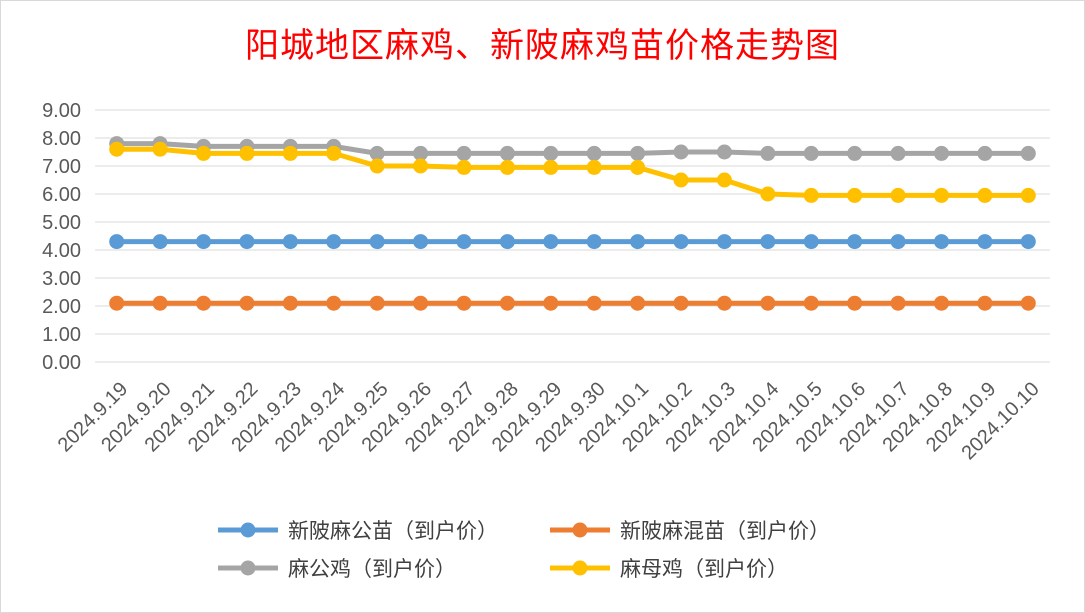  What do you see at coordinates (61, 167) in the screenshot?
I see `y-tick-label: 7.00` at bounding box center [61, 167].